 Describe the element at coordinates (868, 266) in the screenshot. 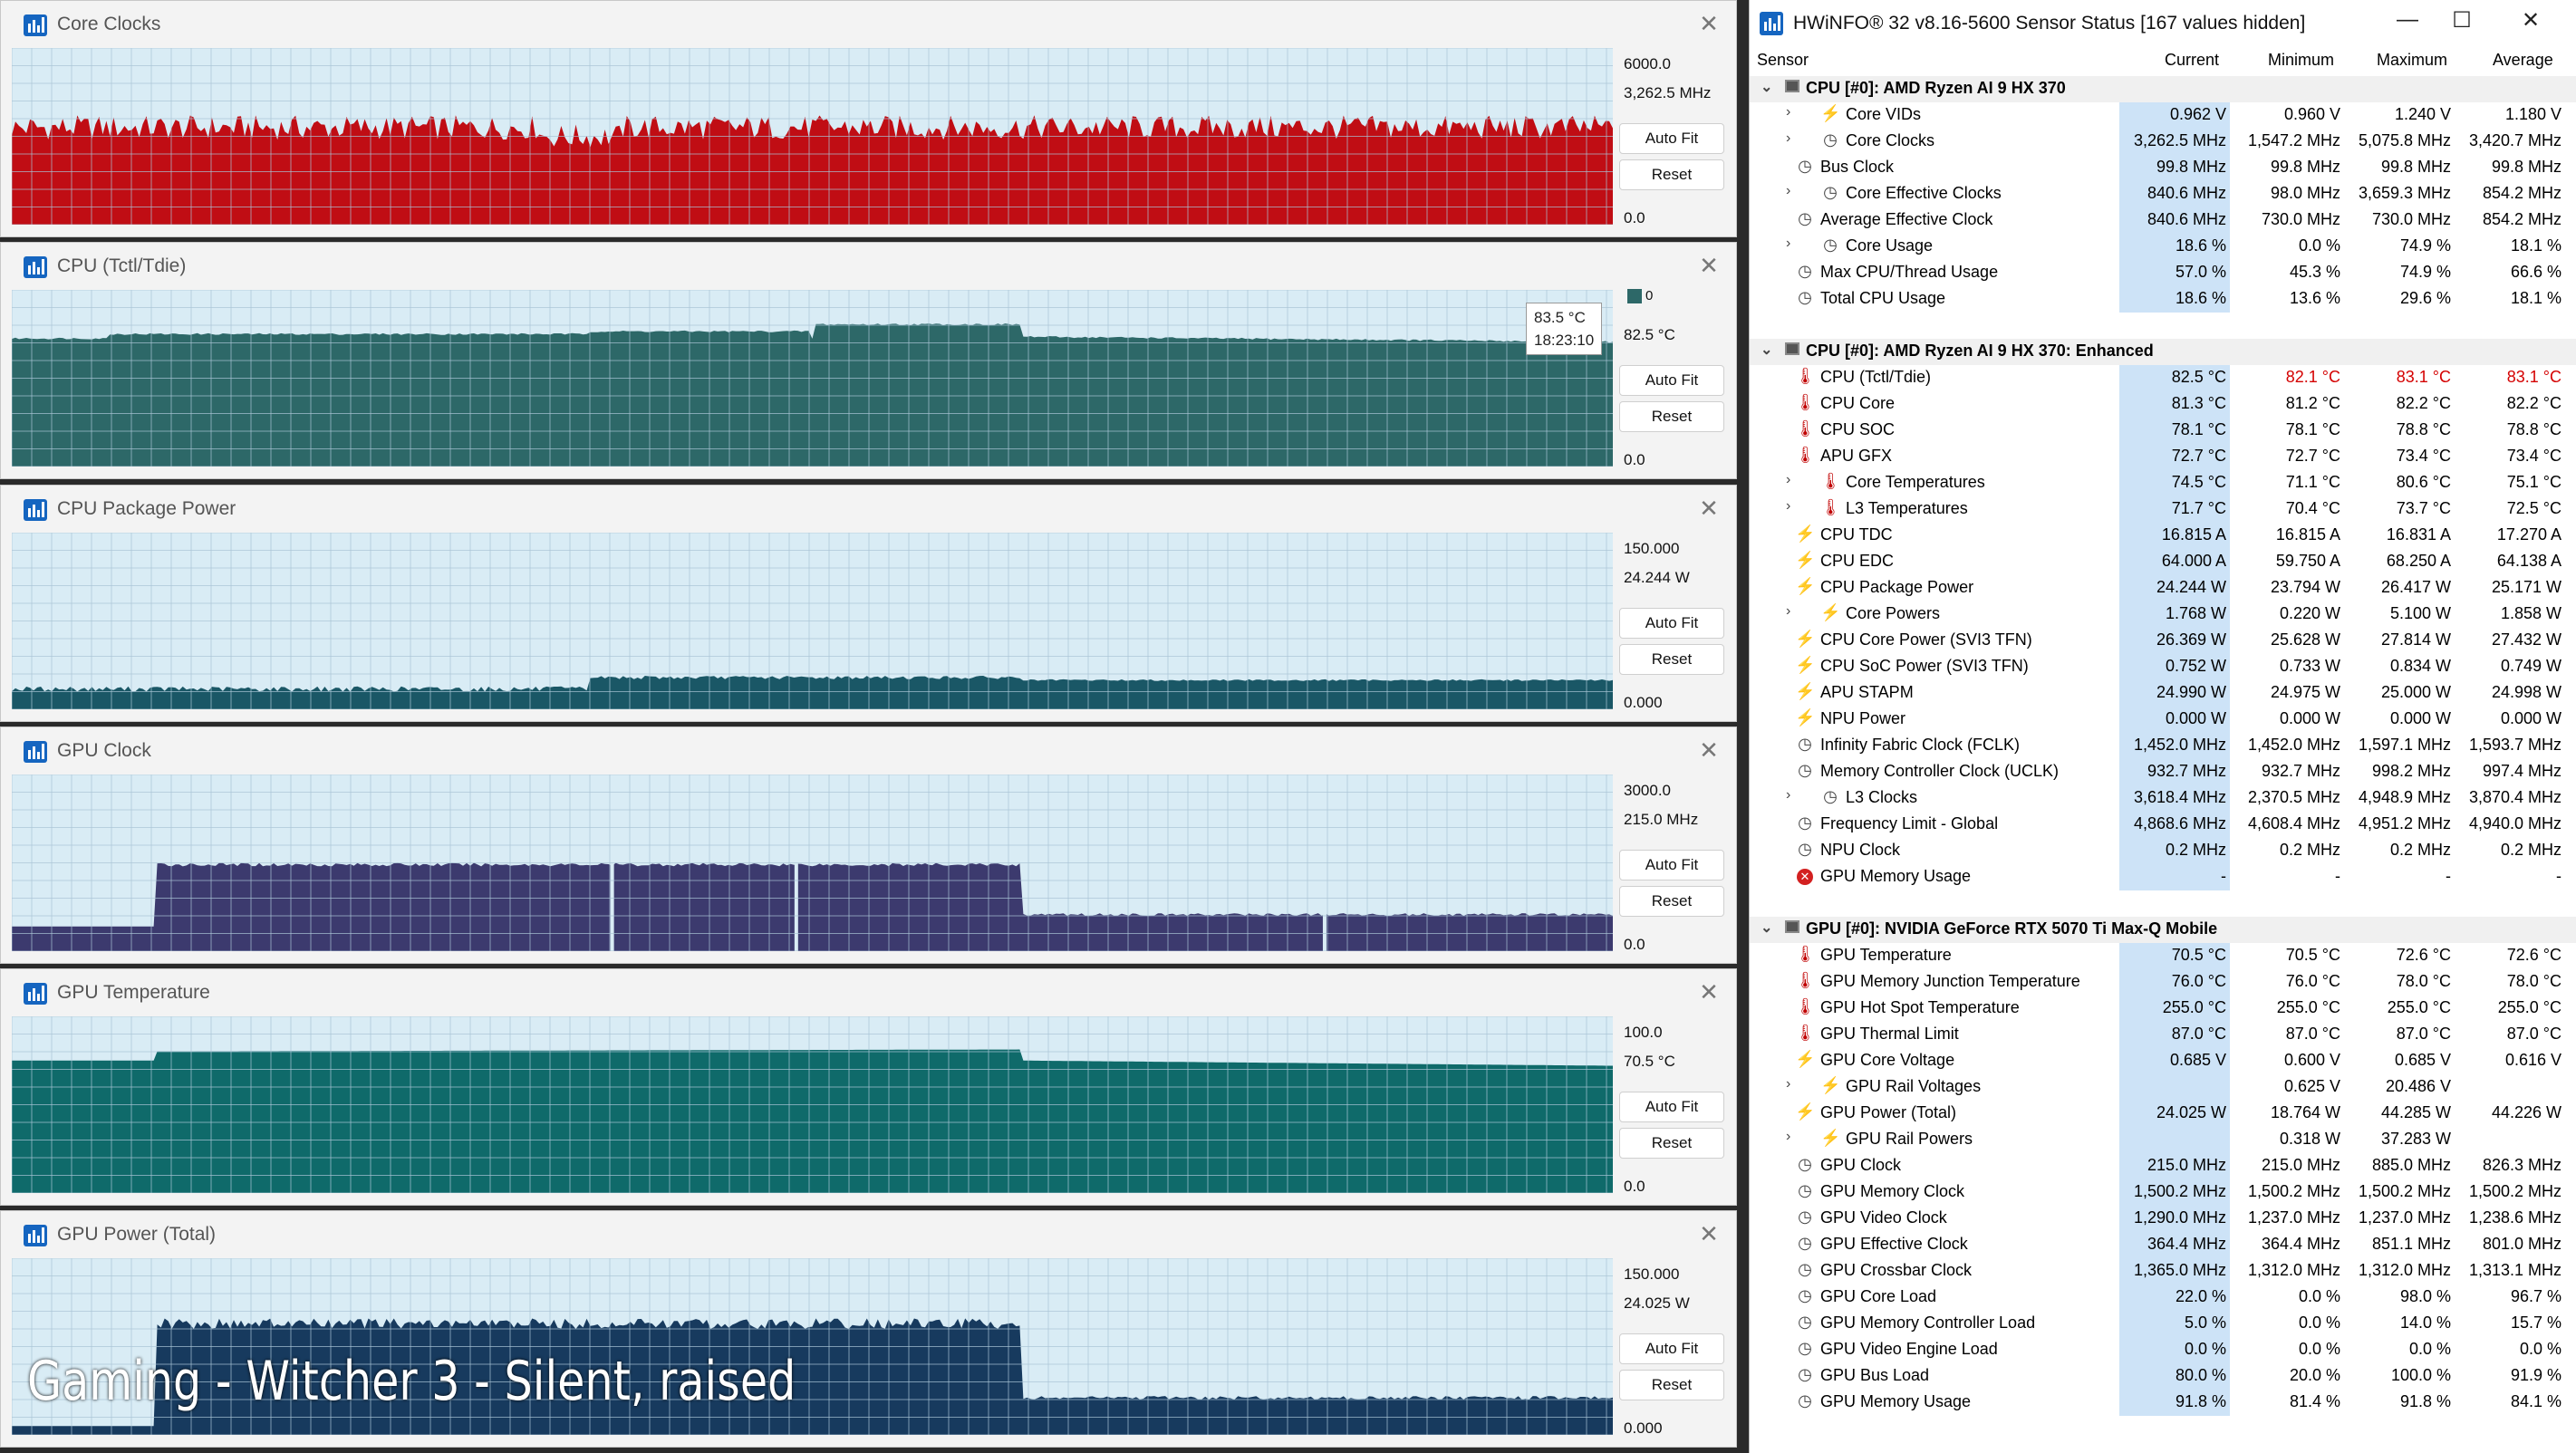

I see `graph-titlebar: CPU (Tctl/Tdie) ✕` at that location.